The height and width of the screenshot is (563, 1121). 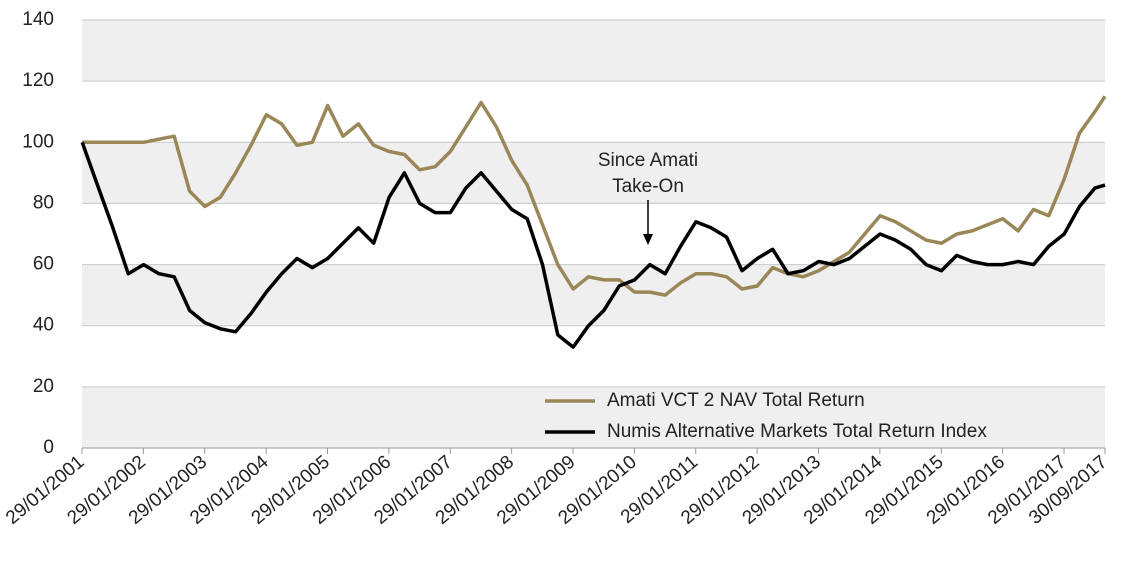 I want to click on y-tick-label: 80, so click(x=43, y=202).